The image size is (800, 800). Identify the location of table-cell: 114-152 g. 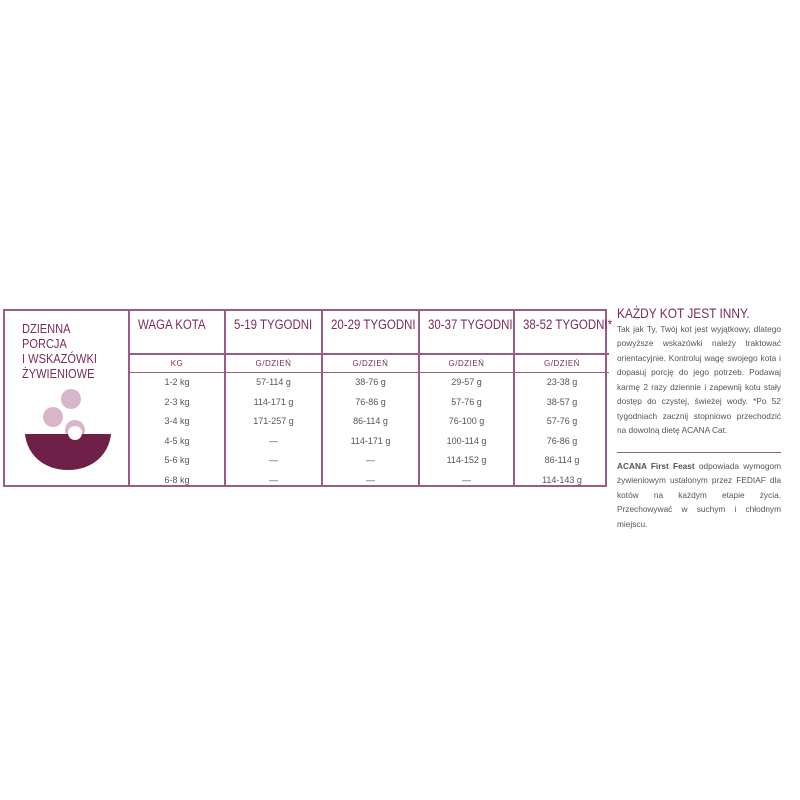
(466, 460).